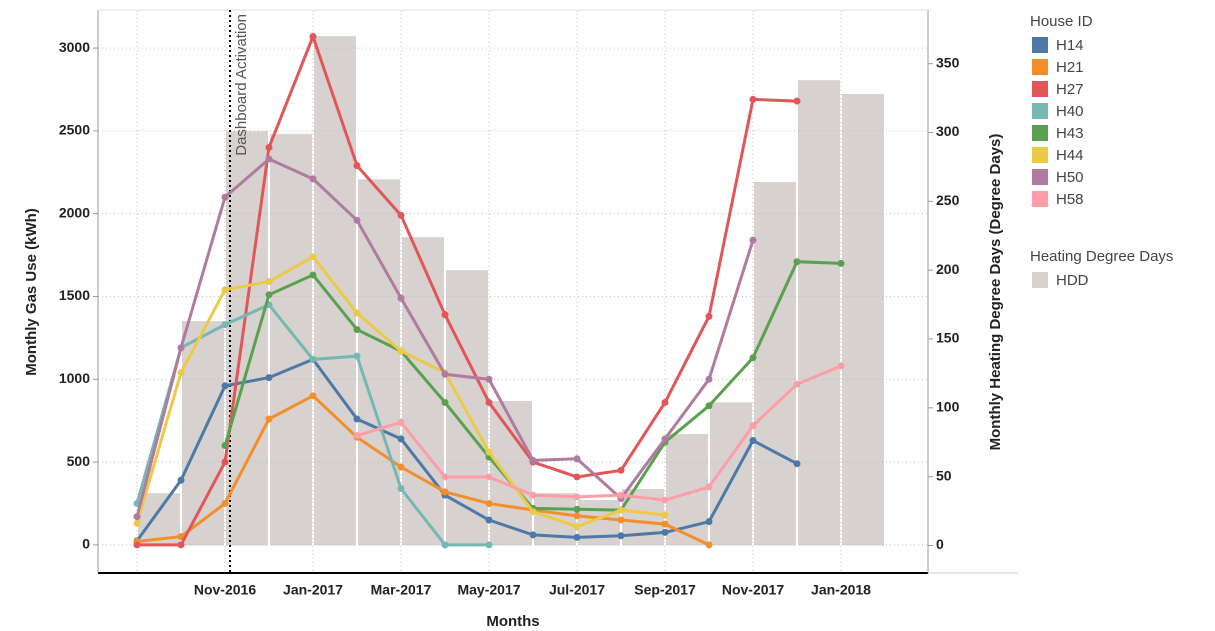 This screenshot has width=1215, height=631. Describe the element at coordinates (31, 292) in the screenshot. I see `y-axis-title: Monthly Gas Use (kWh)` at that location.